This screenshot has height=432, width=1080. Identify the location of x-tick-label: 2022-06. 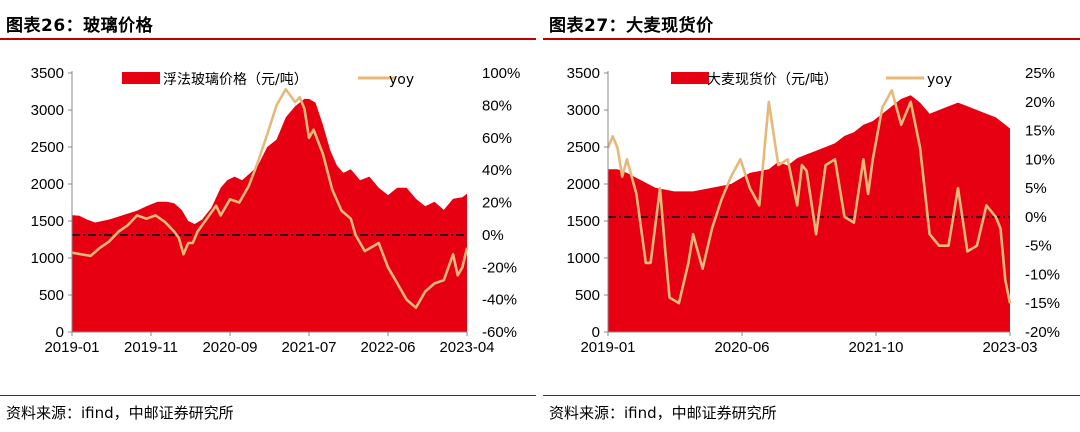
(387, 347).